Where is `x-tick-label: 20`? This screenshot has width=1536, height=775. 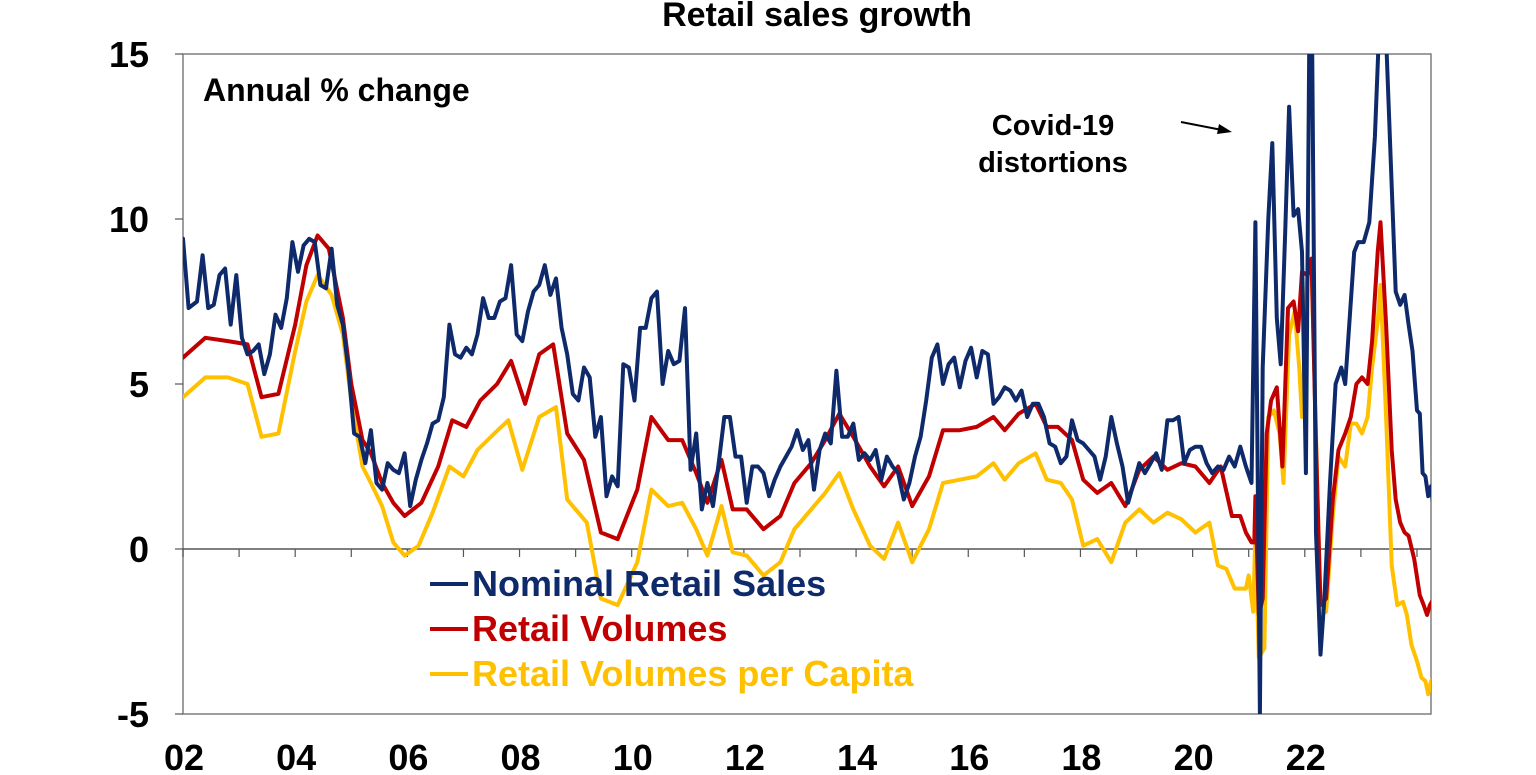 x-tick-label: 20 is located at coordinates (1194, 756).